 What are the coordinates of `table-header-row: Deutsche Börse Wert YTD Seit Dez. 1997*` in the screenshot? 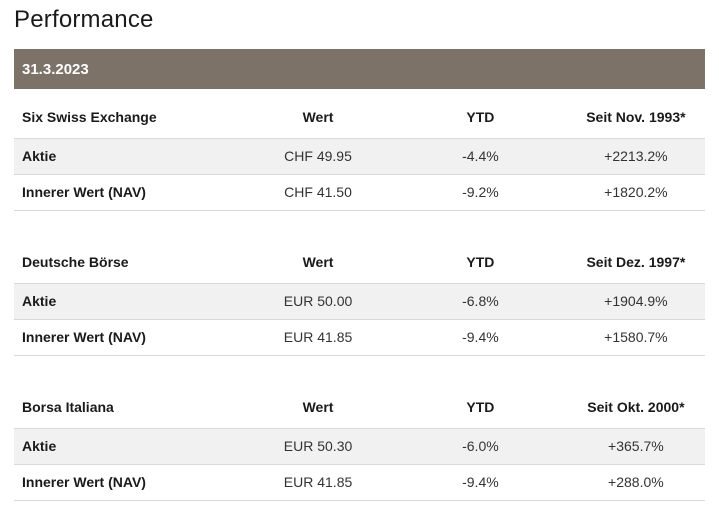 It's located at (359, 261).